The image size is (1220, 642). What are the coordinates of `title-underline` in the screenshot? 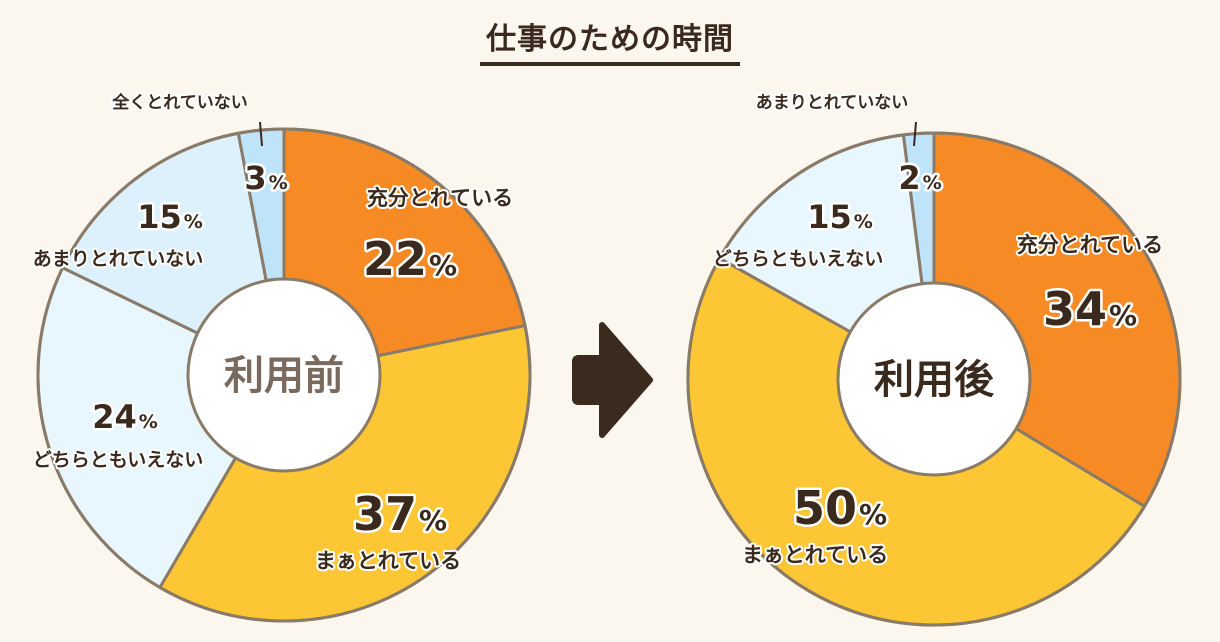 It's located at (610, 64).